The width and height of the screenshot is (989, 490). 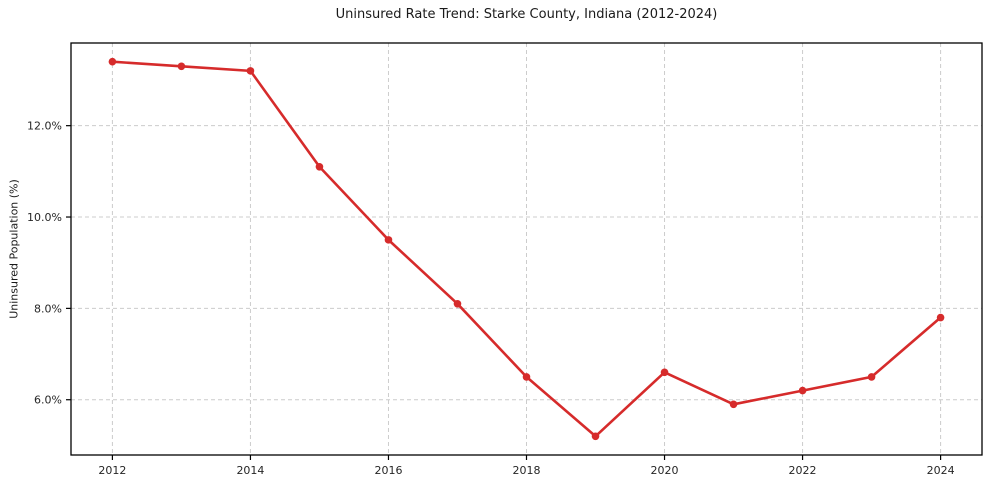 I want to click on x-tick-label: 2012, so click(x=112, y=470).